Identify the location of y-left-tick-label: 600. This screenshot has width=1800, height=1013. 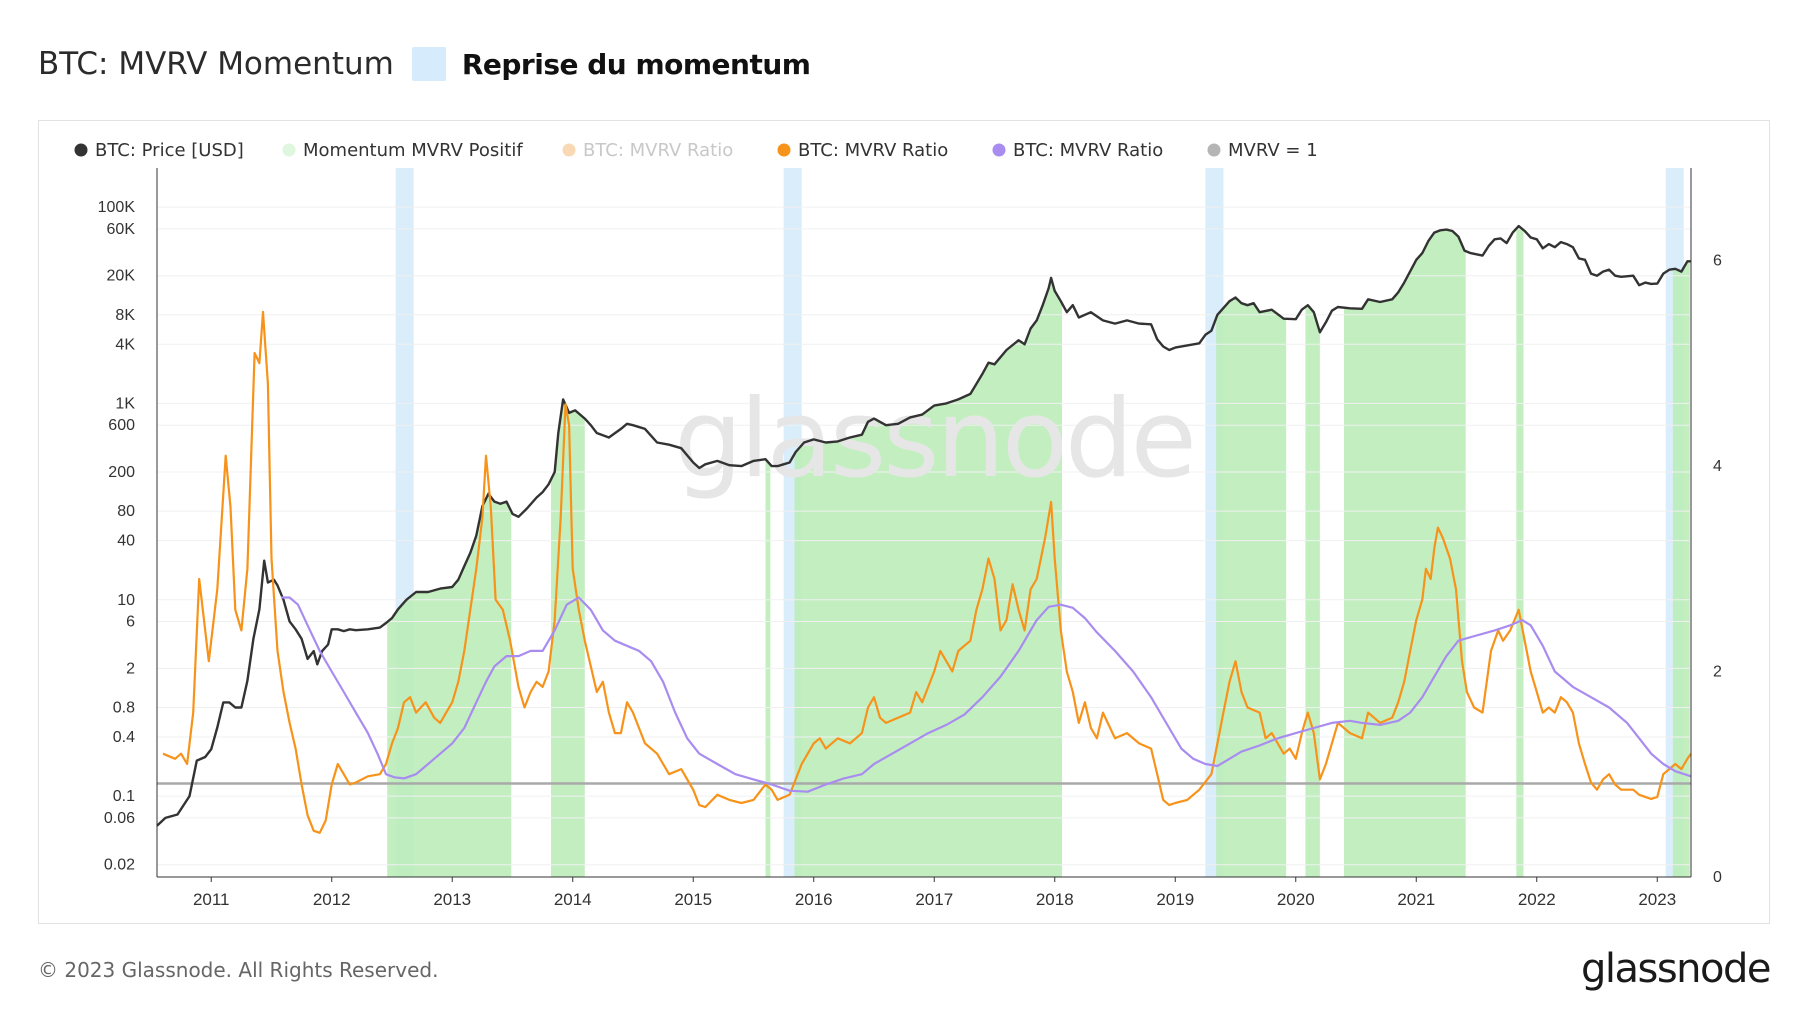
(121, 425).